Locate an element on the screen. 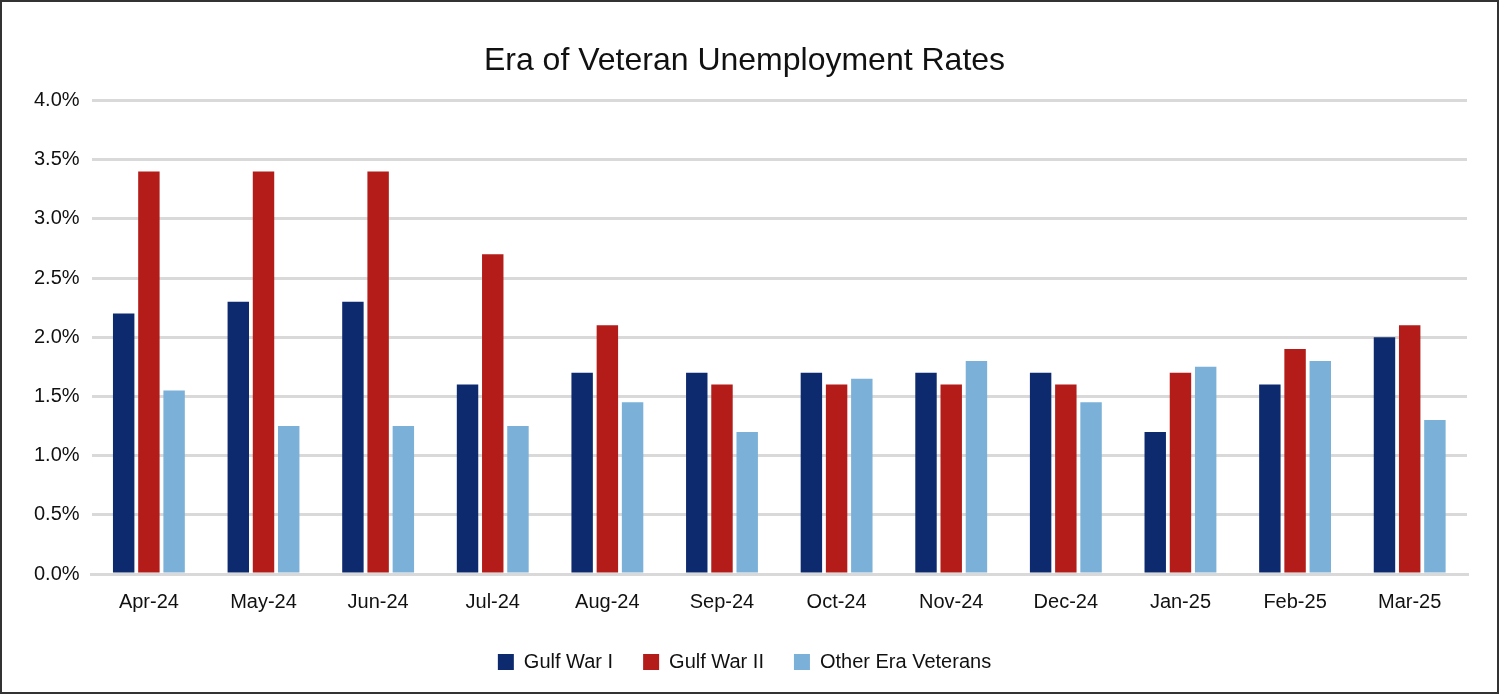 This screenshot has width=1499, height=694. y-tick-label: 1.5% is located at coordinates (56, 394).